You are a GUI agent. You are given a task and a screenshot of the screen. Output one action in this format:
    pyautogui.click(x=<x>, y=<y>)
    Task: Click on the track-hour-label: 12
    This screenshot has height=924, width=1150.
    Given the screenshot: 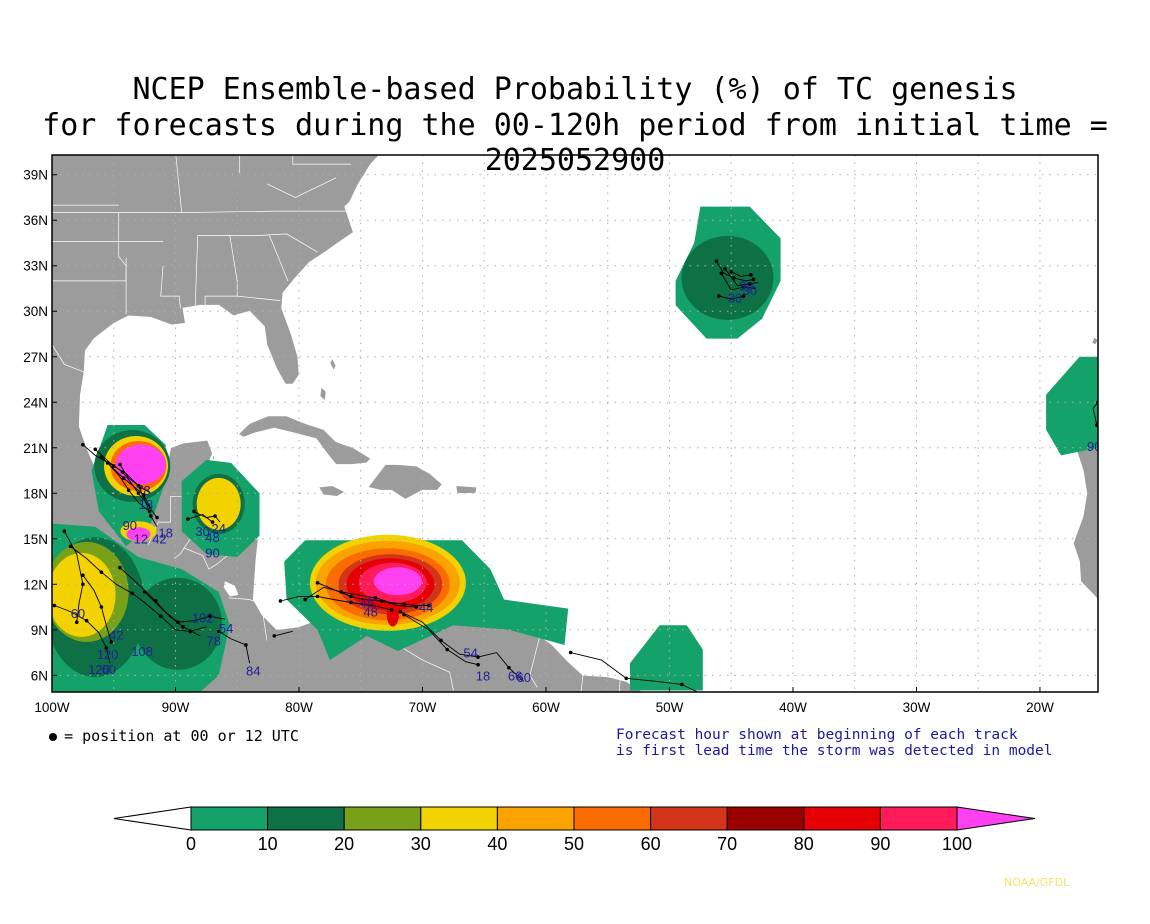 What is the action you would take?
    pyautogui.click(x=141, y=539)
    